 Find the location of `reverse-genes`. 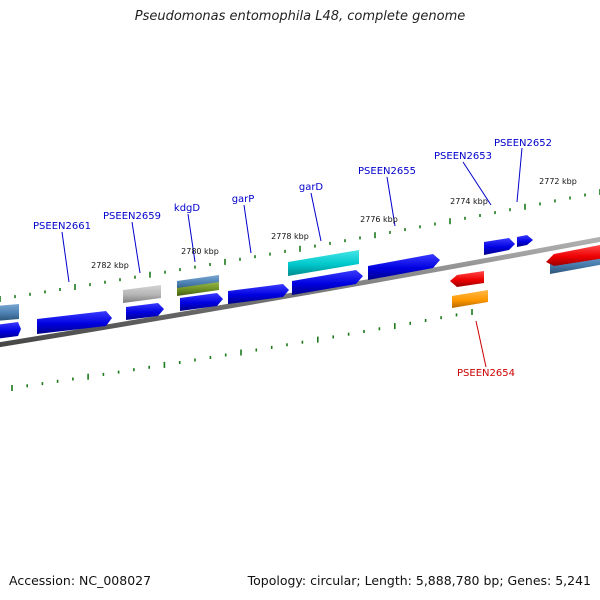

reverse-genes is located at coordinates (525, 276).